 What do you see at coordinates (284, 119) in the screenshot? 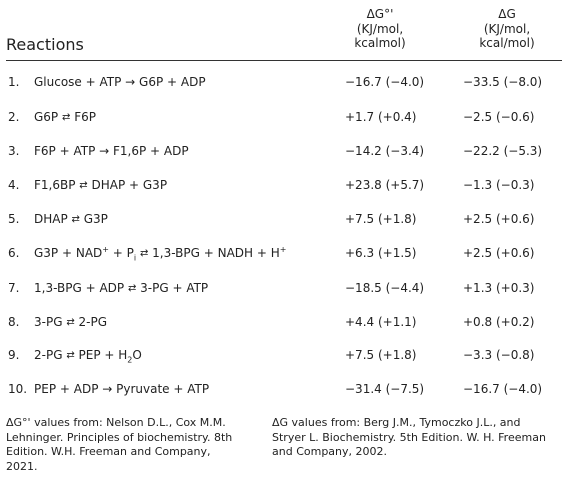
I see `table-row: 2. G6P ⇄ F6P +1.7 (+0.4) −2.5 (−0.6)` at bounding box center [284, 119].